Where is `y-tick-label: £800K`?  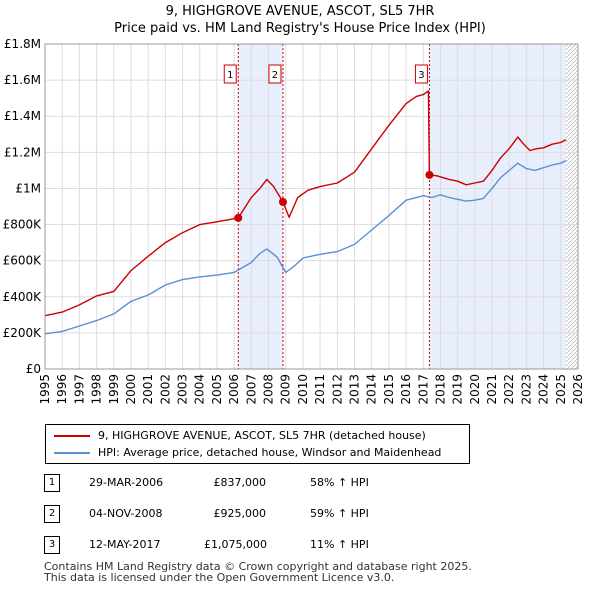 y-tick-label: £800K is located at coordinates (23, 225).